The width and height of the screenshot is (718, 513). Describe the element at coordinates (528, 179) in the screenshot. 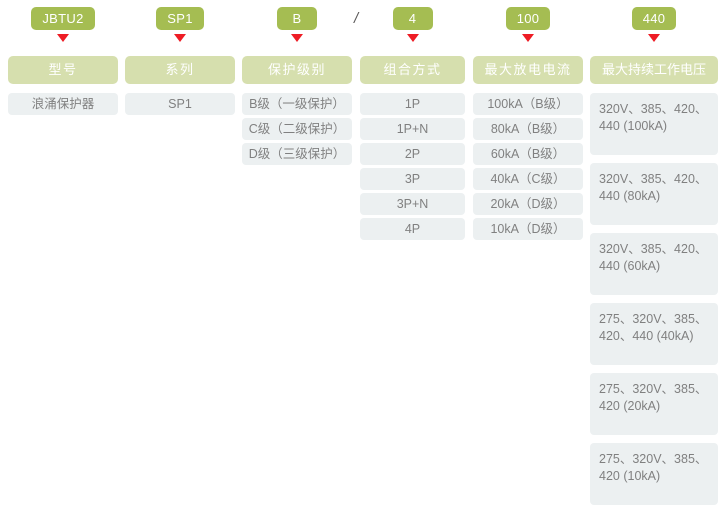

I see `list-item: 40kA（C级）` at that location.